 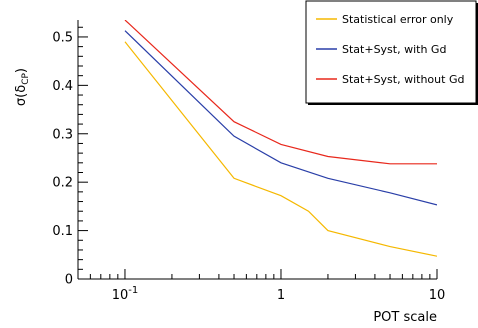 I want to click on x-axis-title: POT scale, so click(x=405, y=317).